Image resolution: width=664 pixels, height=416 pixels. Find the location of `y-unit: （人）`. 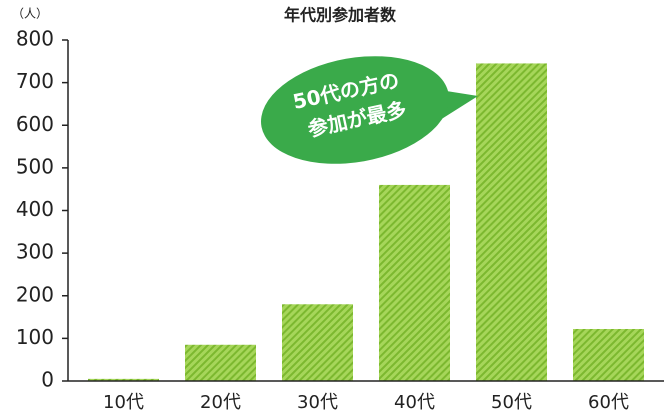

y-unit: （人） is located at coordinates (30, 14).